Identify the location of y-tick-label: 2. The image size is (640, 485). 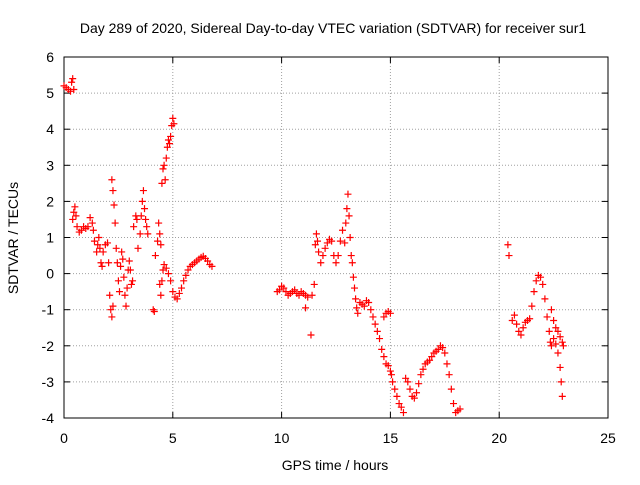
(50, 201).